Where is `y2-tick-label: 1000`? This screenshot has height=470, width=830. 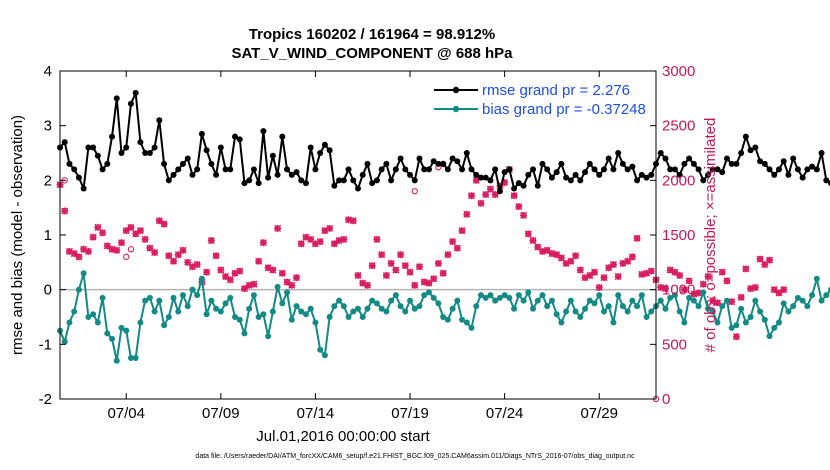
y2-tick-label: 1000 is located at coordinates (678, 290).